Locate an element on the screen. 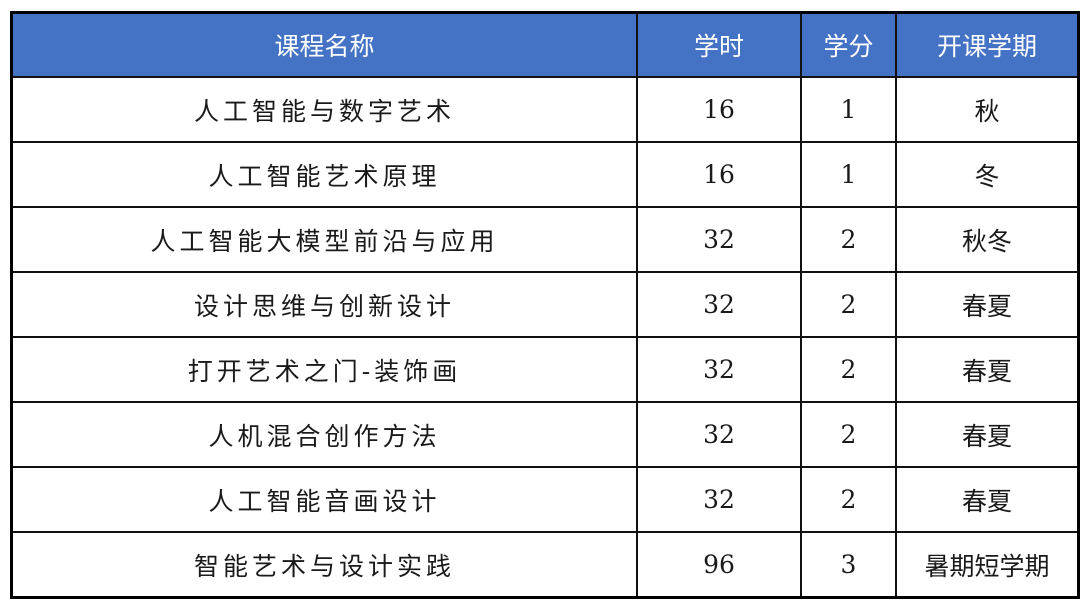 This screenshot has height=616, width=1080. table-row: 智能艺术与设计实践 96 3 暑期短学期 is located at coordinates (545, 565).